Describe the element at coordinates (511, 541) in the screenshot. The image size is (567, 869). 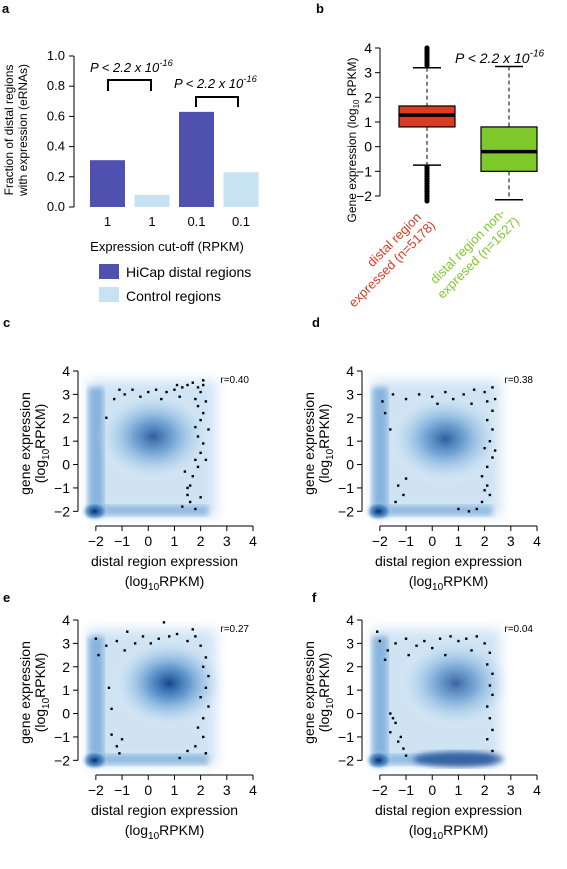
I see `panel-d-x-tick-label: 3` at that location.